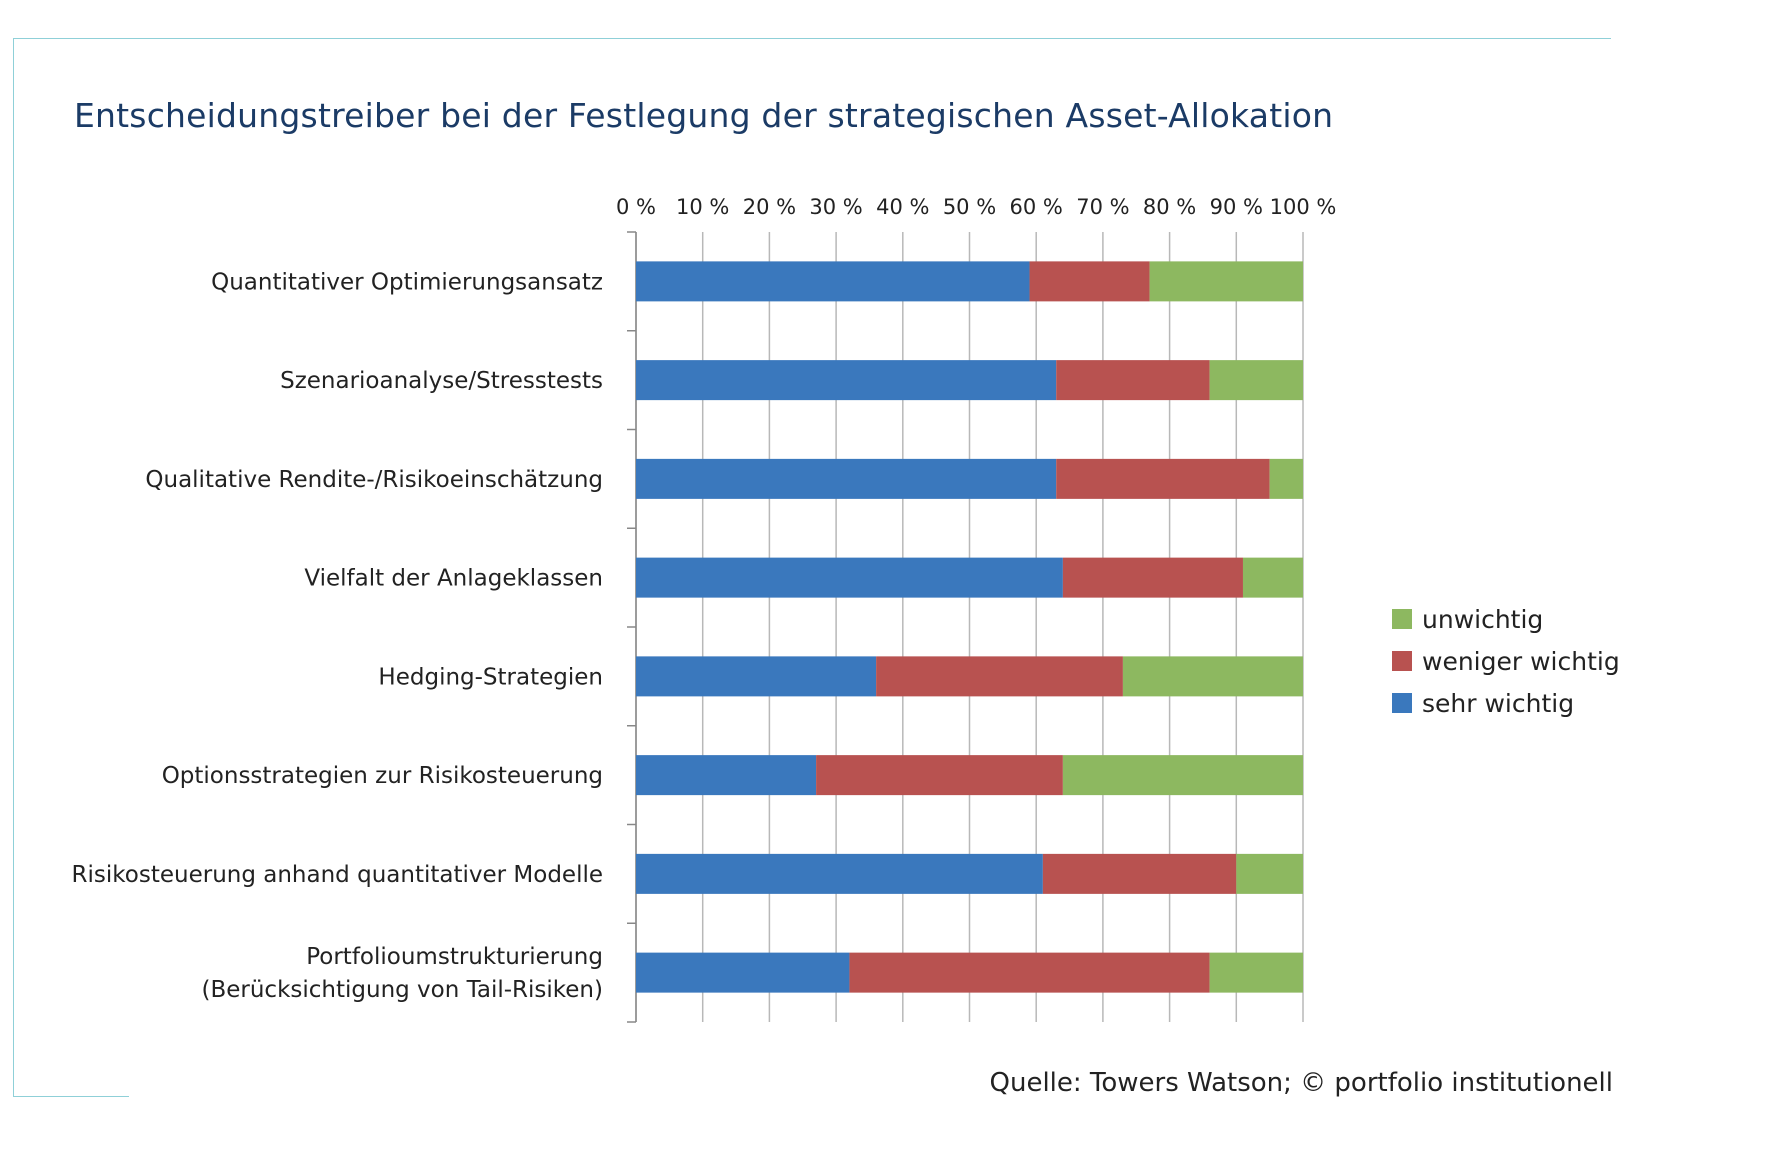 The width and height of the screenshot is (1774, 1153). What do you see at coordinates (812, 38) in the screenshot?
I see `frame-top-line` at bounding box center [812, 38].